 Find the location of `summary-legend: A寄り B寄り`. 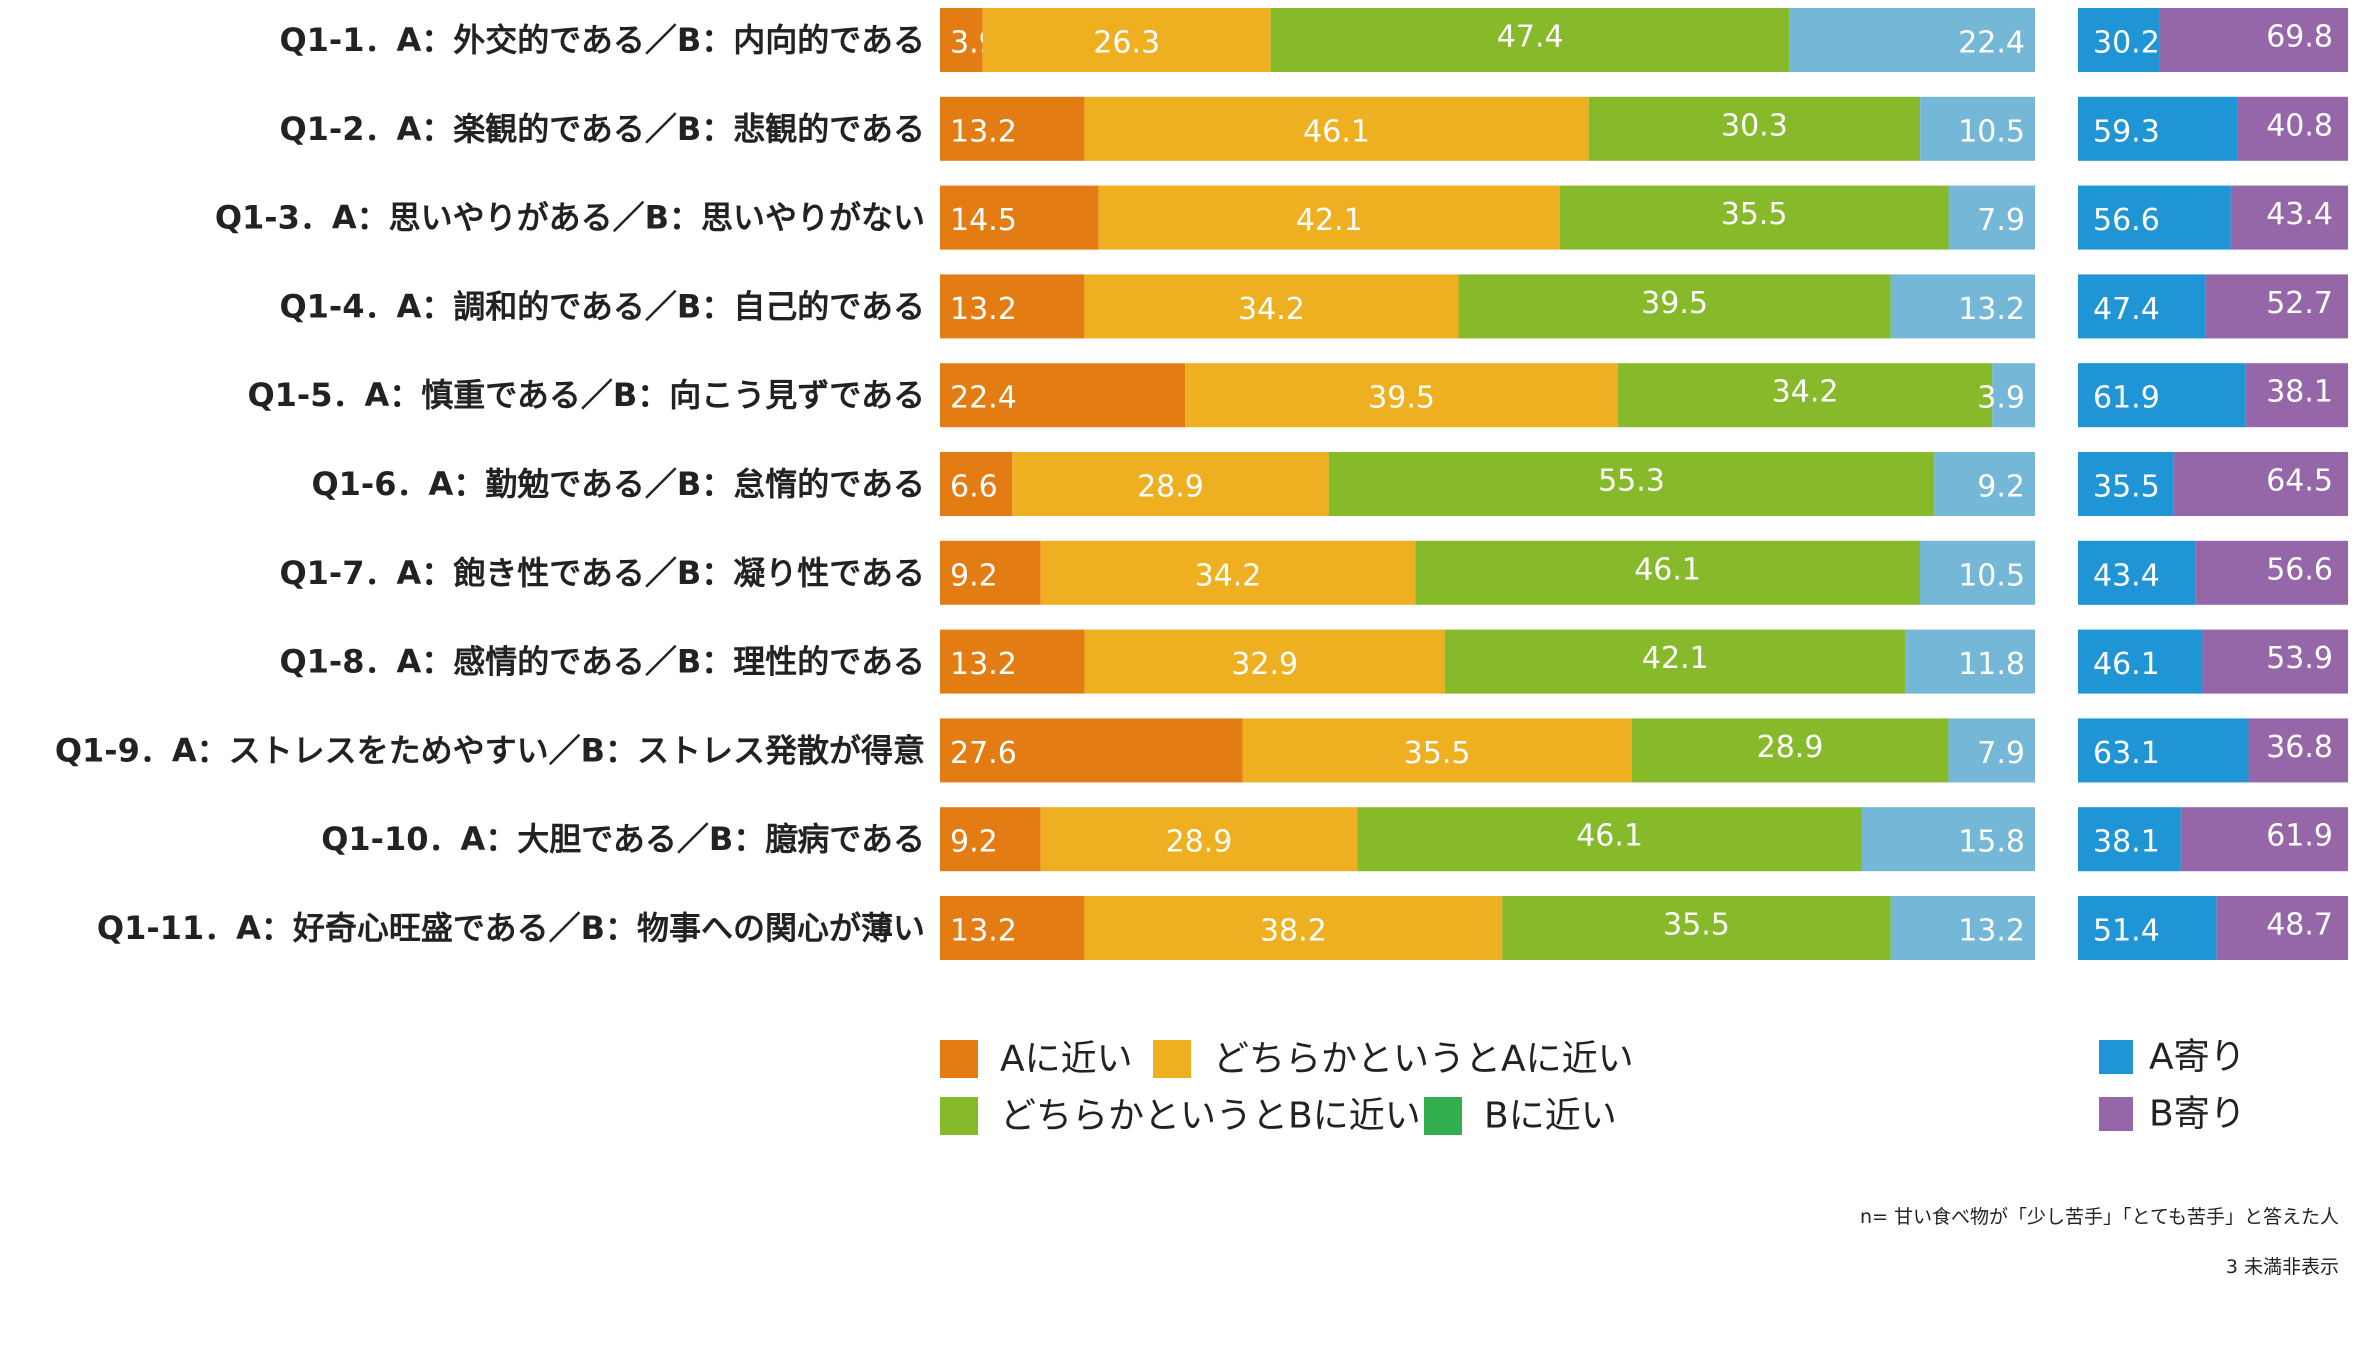

summary-legend: A寄り B寄り is located at coordinates (2172, 1086).